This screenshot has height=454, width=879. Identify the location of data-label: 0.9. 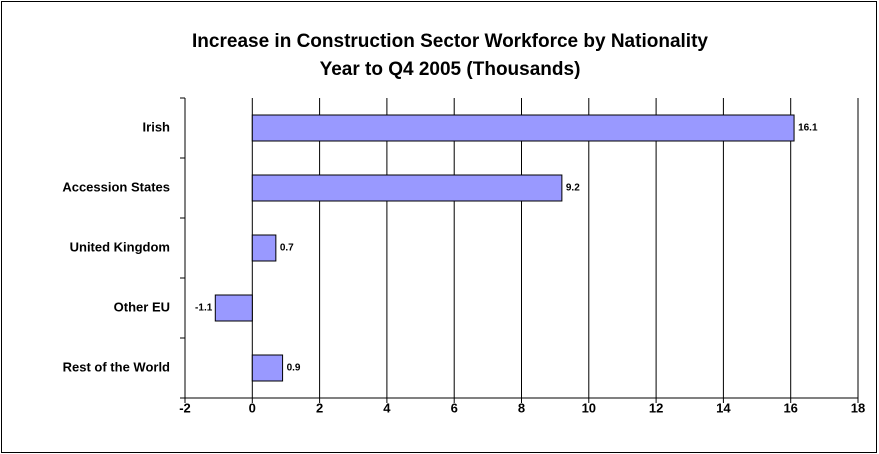
(294, 368).